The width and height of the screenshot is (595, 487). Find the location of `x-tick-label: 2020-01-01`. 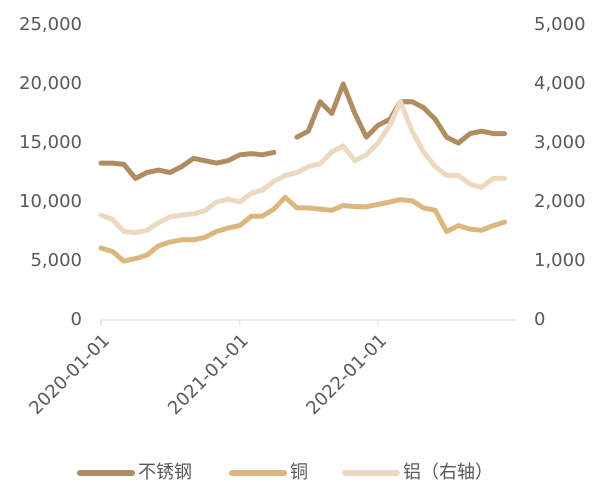

x-tick-label: 2020-01-01 is located at coordinates (69, 374).